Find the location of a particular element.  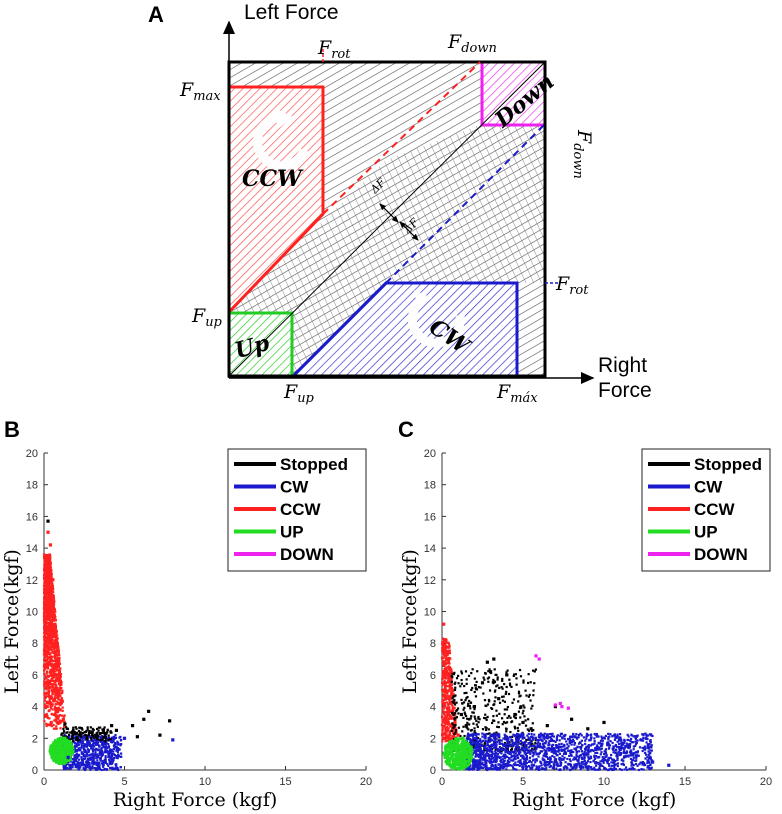

x-tick-label: 10 is located at coordinates (604, 782).